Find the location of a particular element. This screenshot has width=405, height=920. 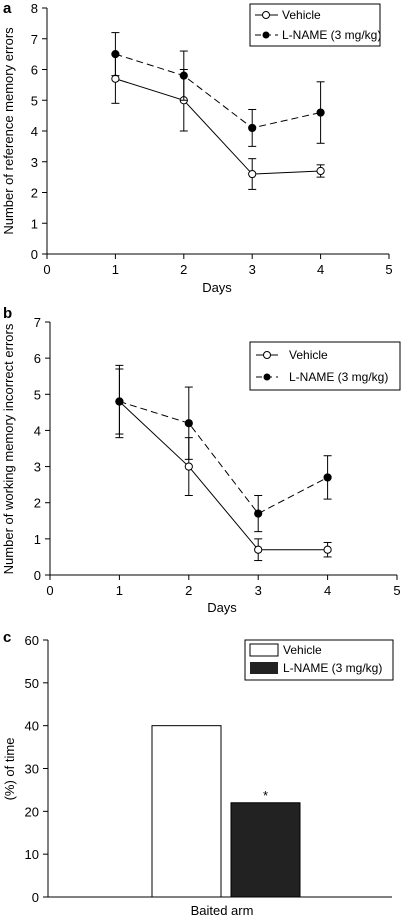

panel-b-y-tick-label: 6 is located at coordinates (37, 358).